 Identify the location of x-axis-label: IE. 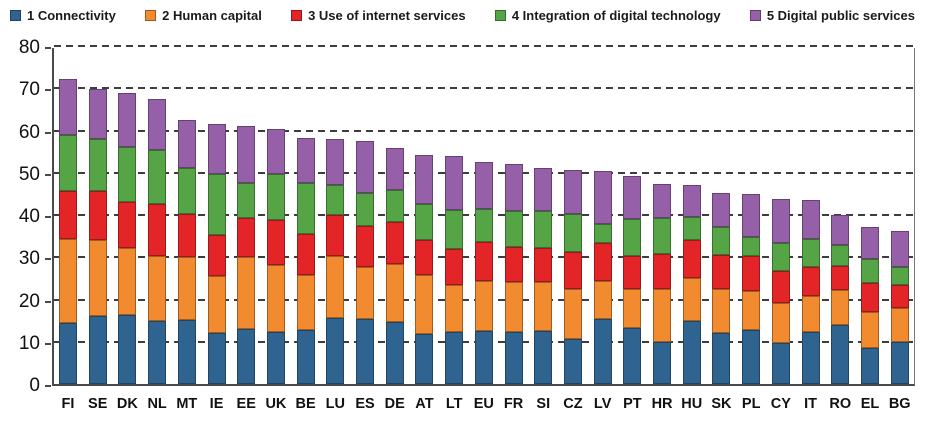
(216, 404).